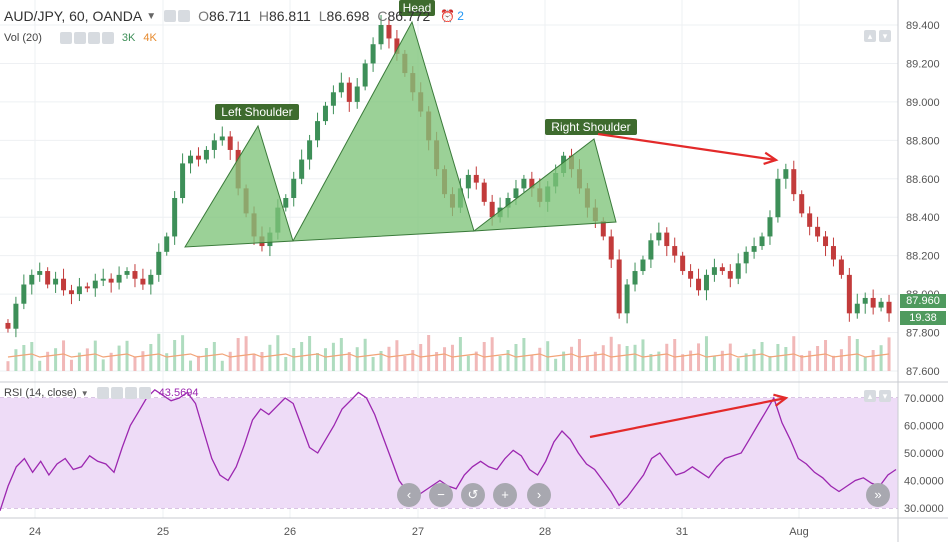  Describe the element at coordinates (23, 38) in the screenshot. I see `volume-label: Vol (20)` at that location.